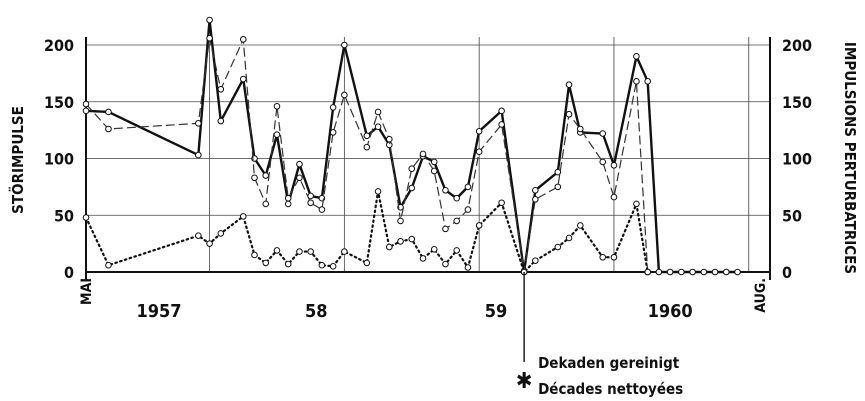 The height and width of the screenshot is (401, 865). What do you see at coordinates (524, 381) in the screenshot?
I see `annotation-marker: ✱` at bounding box center [524, 381].